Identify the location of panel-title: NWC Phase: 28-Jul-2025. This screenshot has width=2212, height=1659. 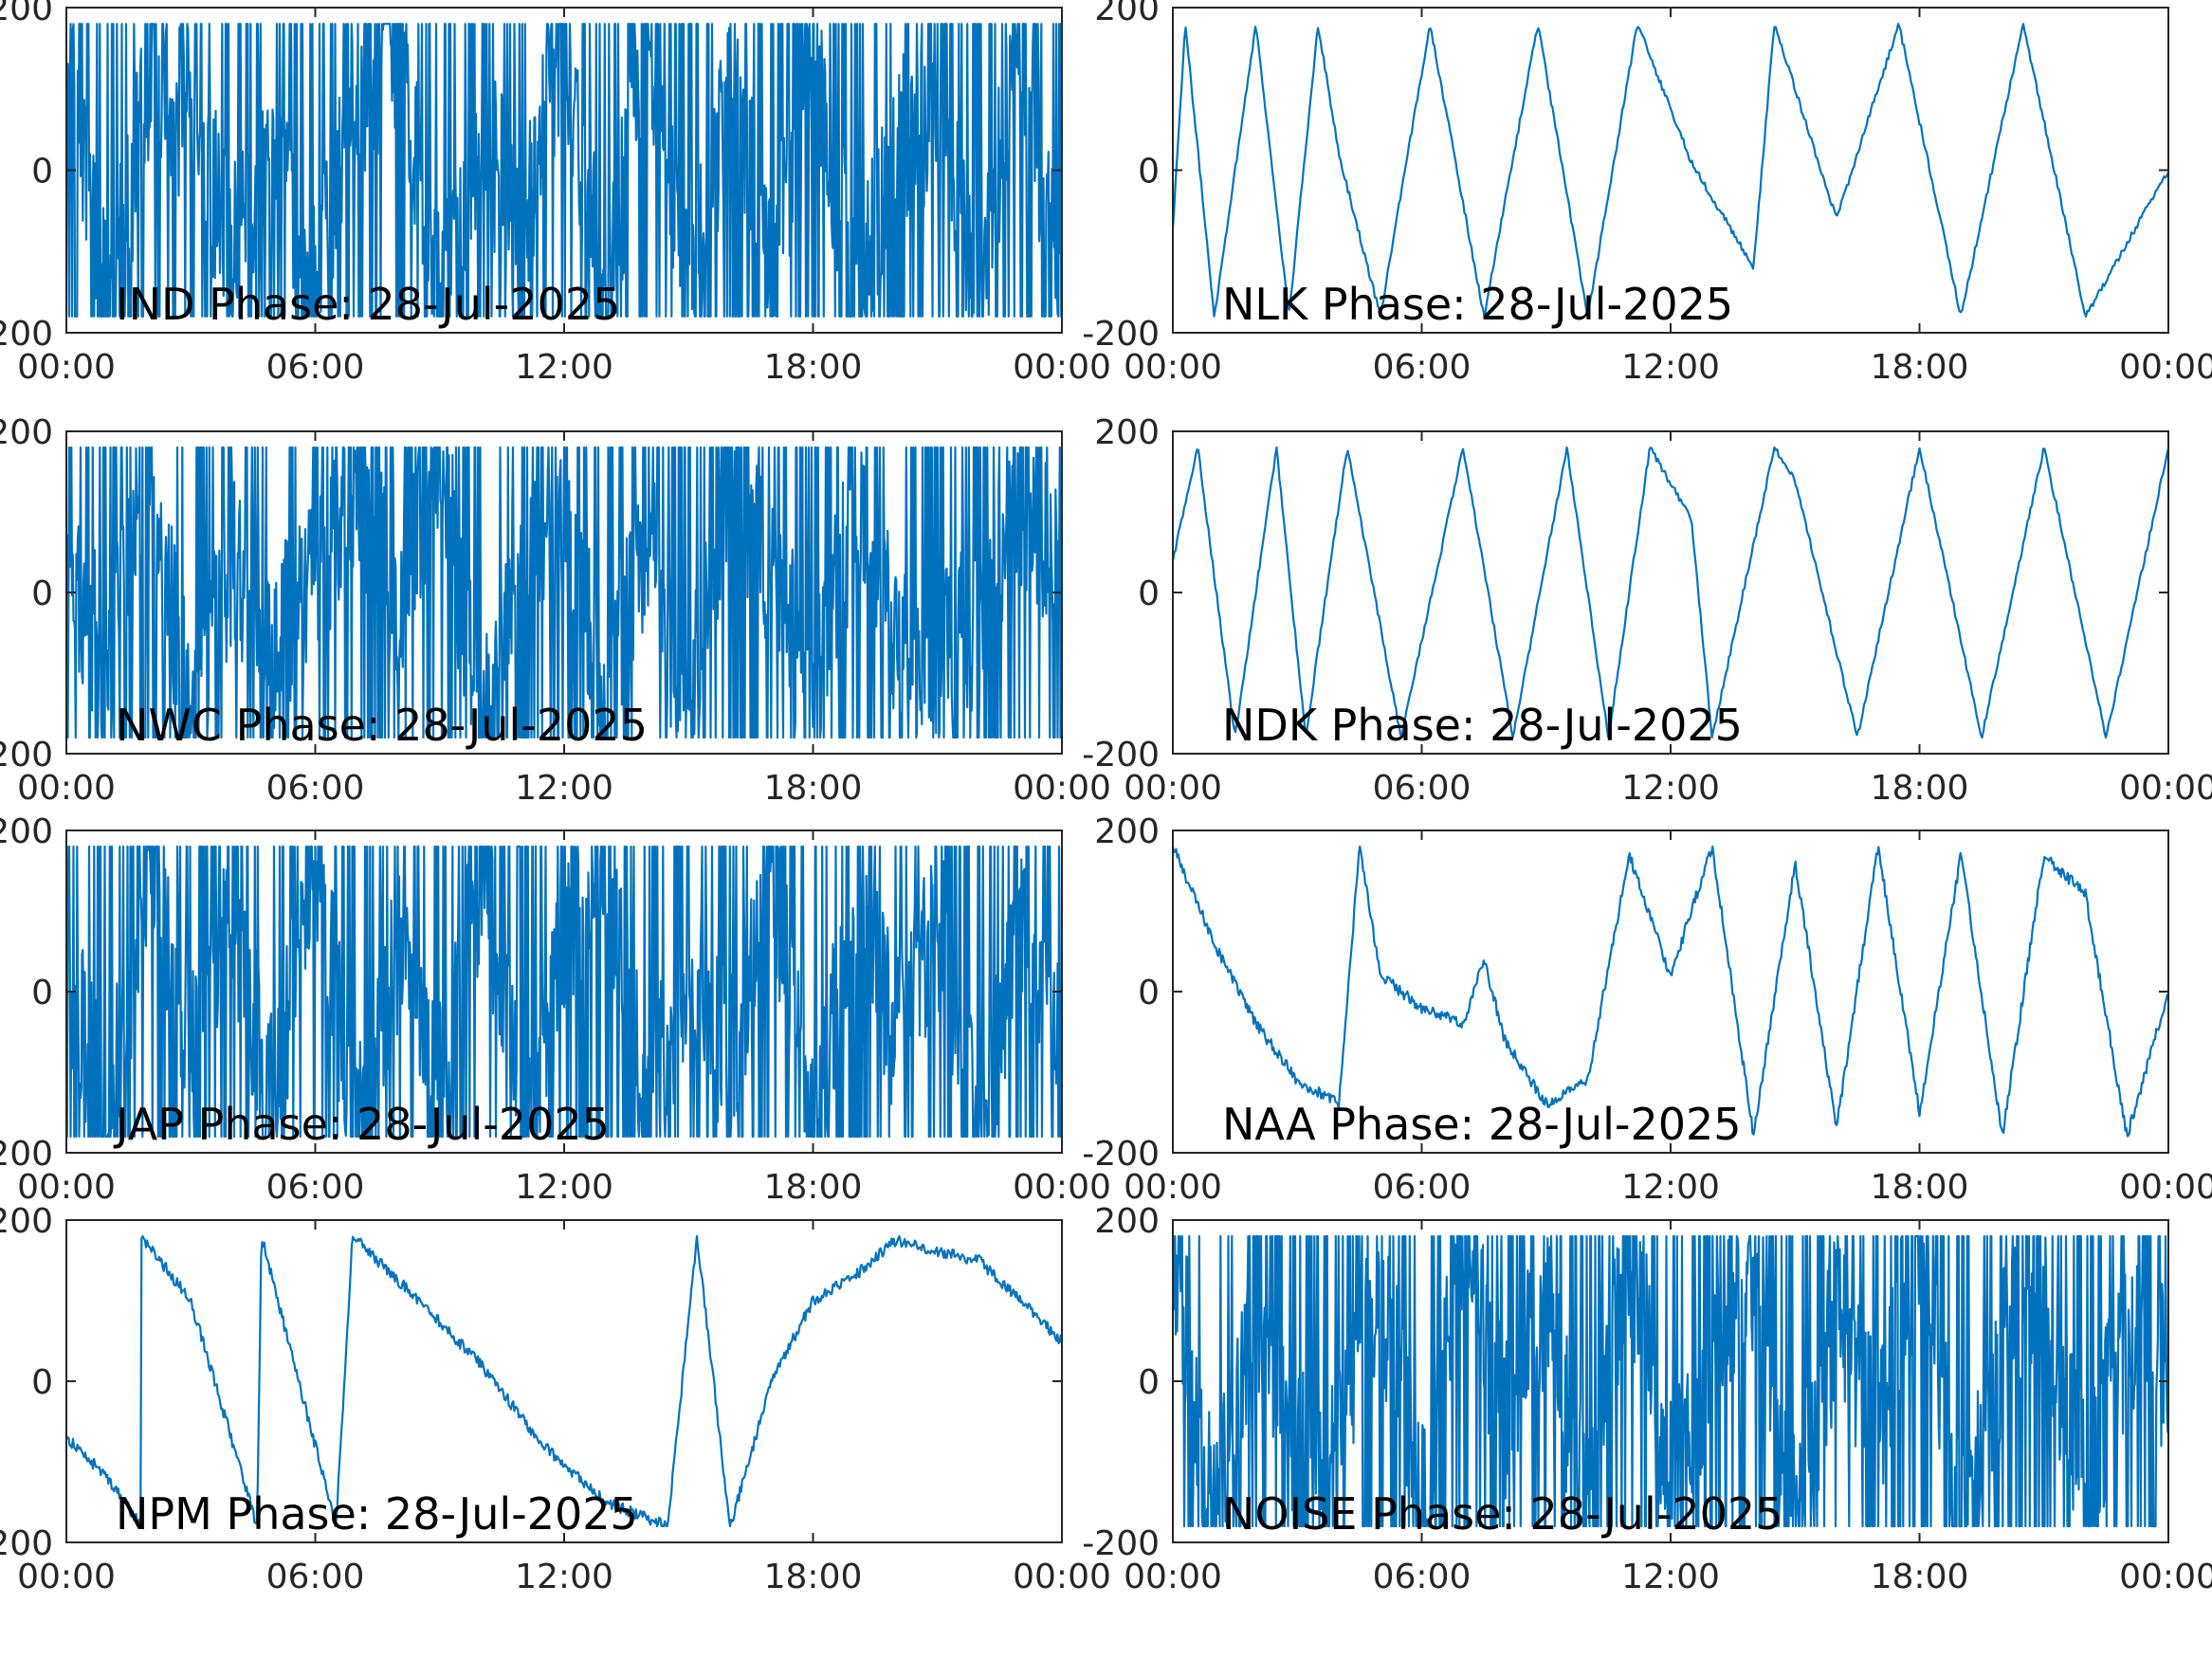
(382, 725).